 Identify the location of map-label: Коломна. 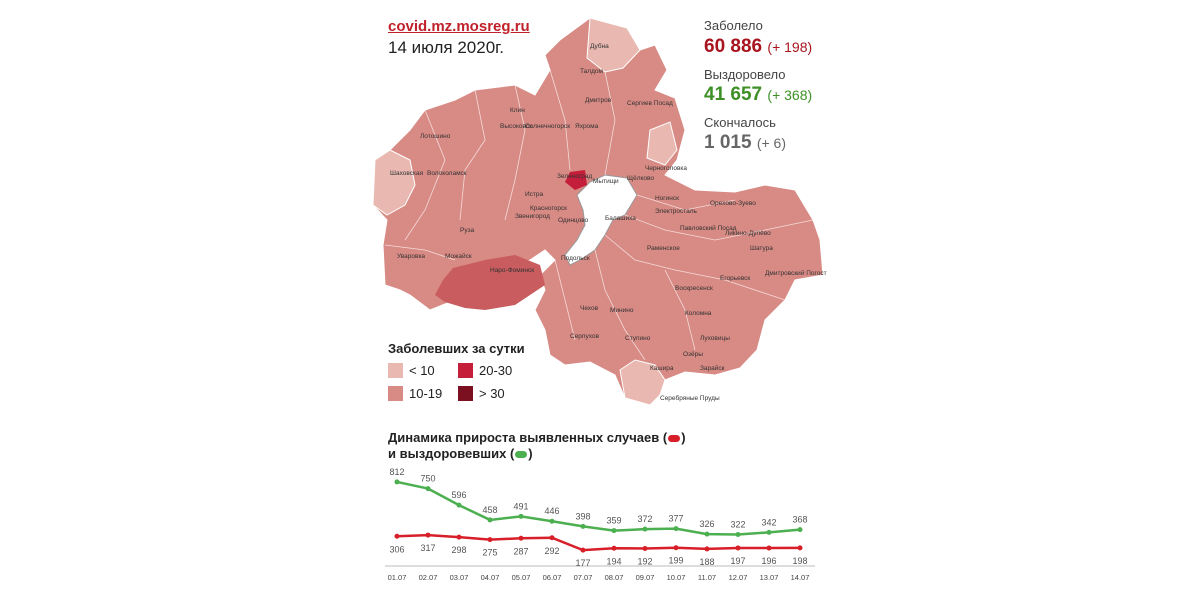
(698, 313).